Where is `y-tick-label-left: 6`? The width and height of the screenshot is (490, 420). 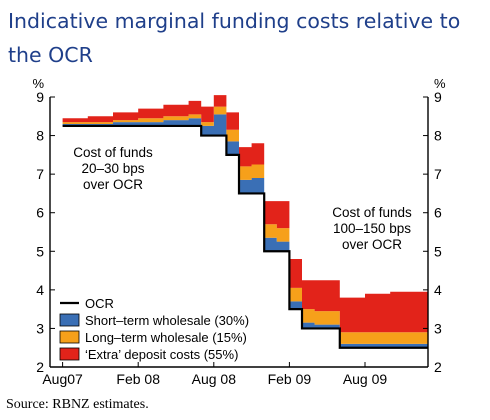 y-tick-label-left: 6 is located at coordinates (40, 213).